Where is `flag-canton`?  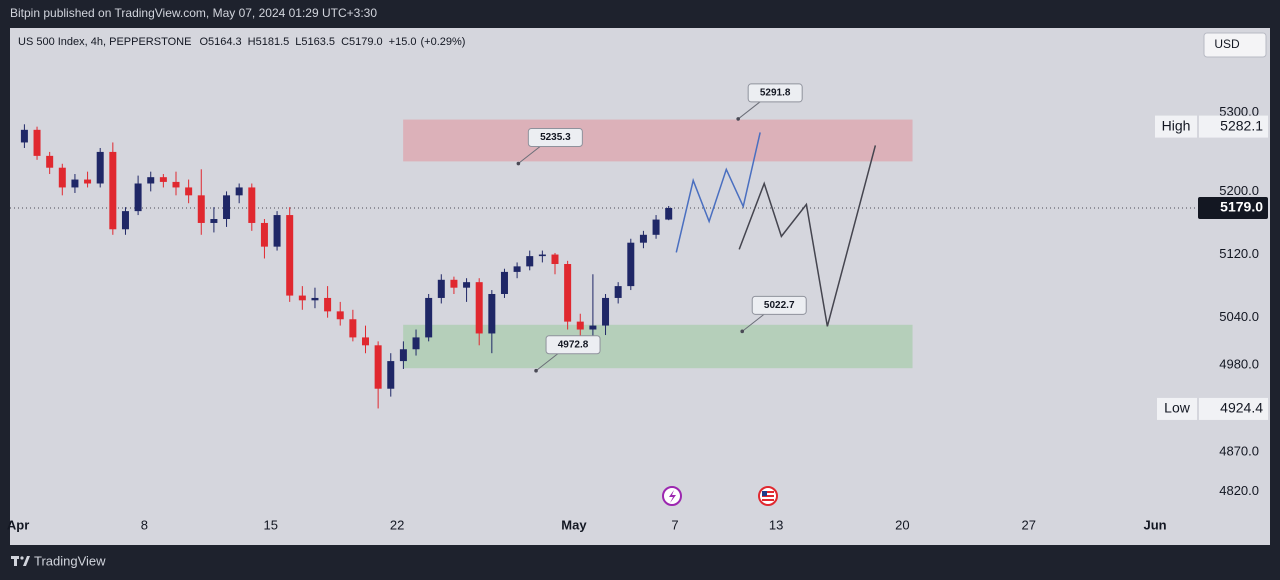 flag-canton is located at coordinates (764, 493).